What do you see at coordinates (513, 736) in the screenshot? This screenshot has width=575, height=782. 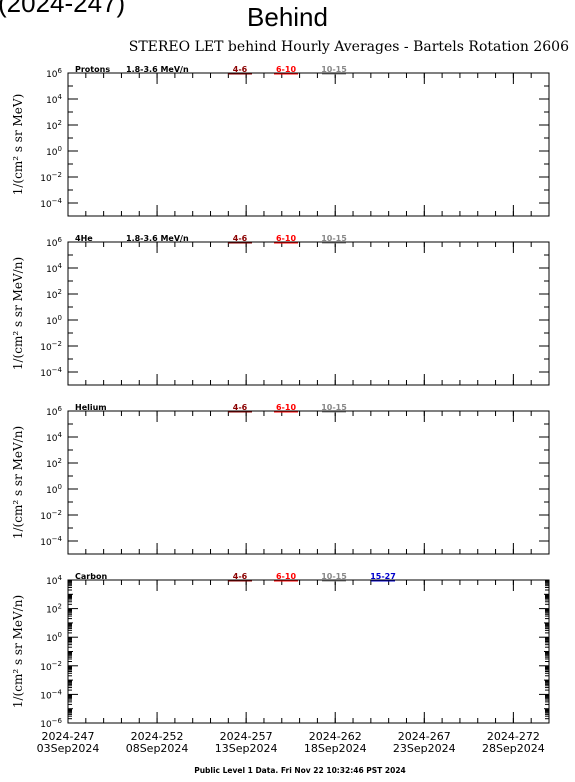 I see `x-tick-label-doy: 2024-272` at bounding box center [513, 736].